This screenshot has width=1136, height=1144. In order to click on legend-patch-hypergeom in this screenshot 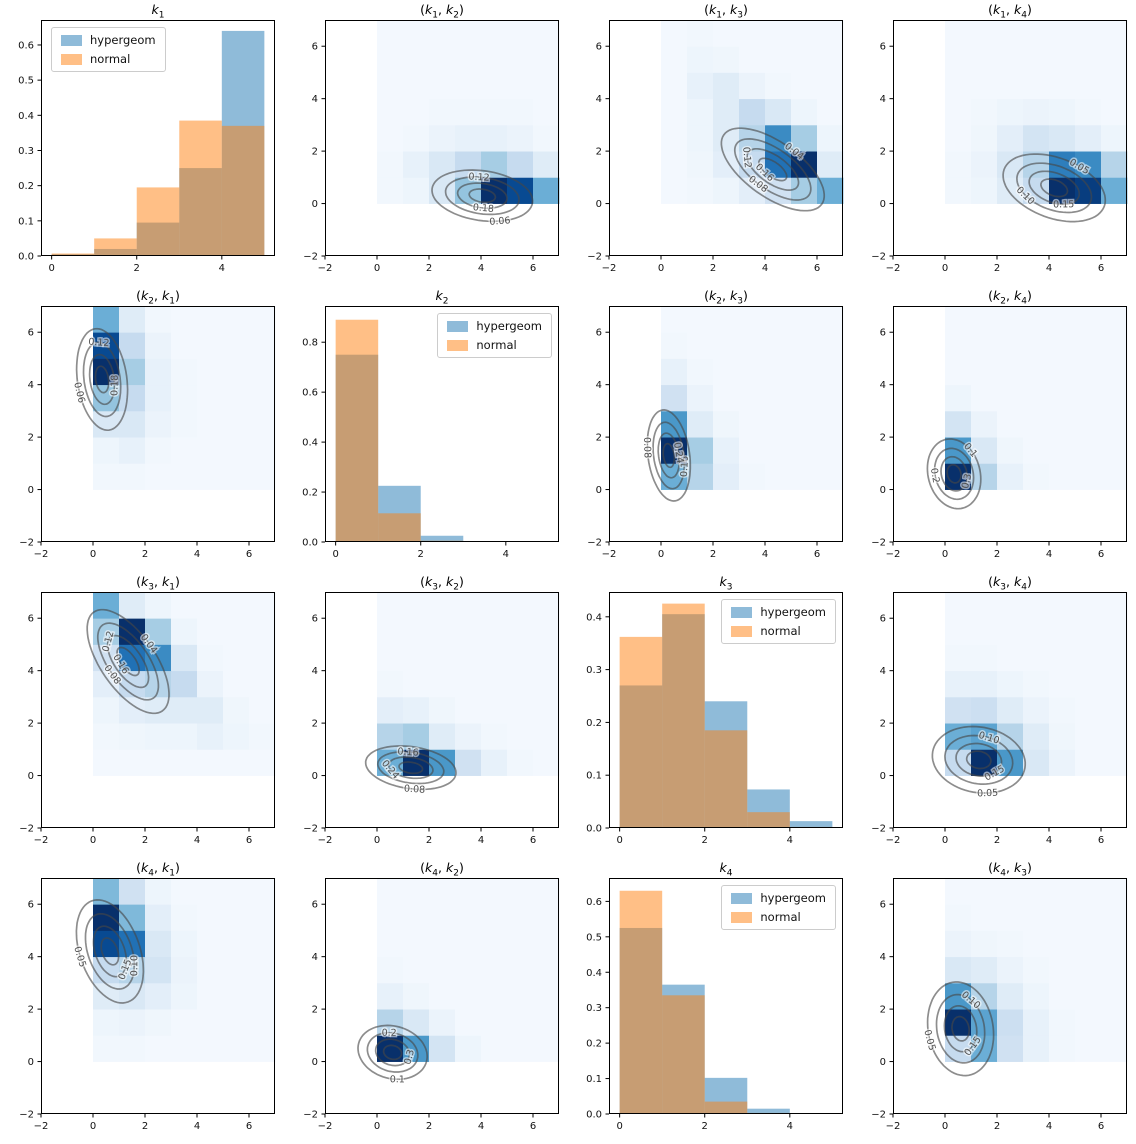, I will do `click(742, 898)`.